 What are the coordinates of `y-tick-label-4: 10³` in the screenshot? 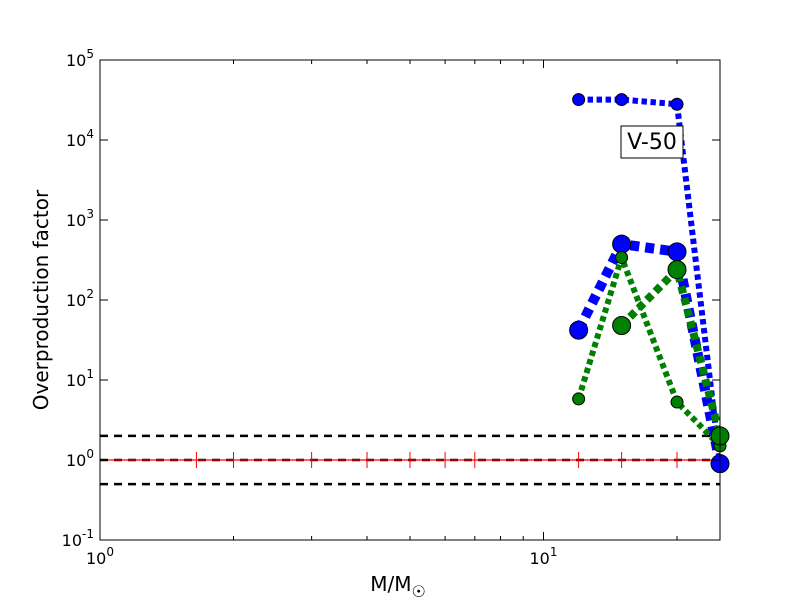 It's located at (80, 218).